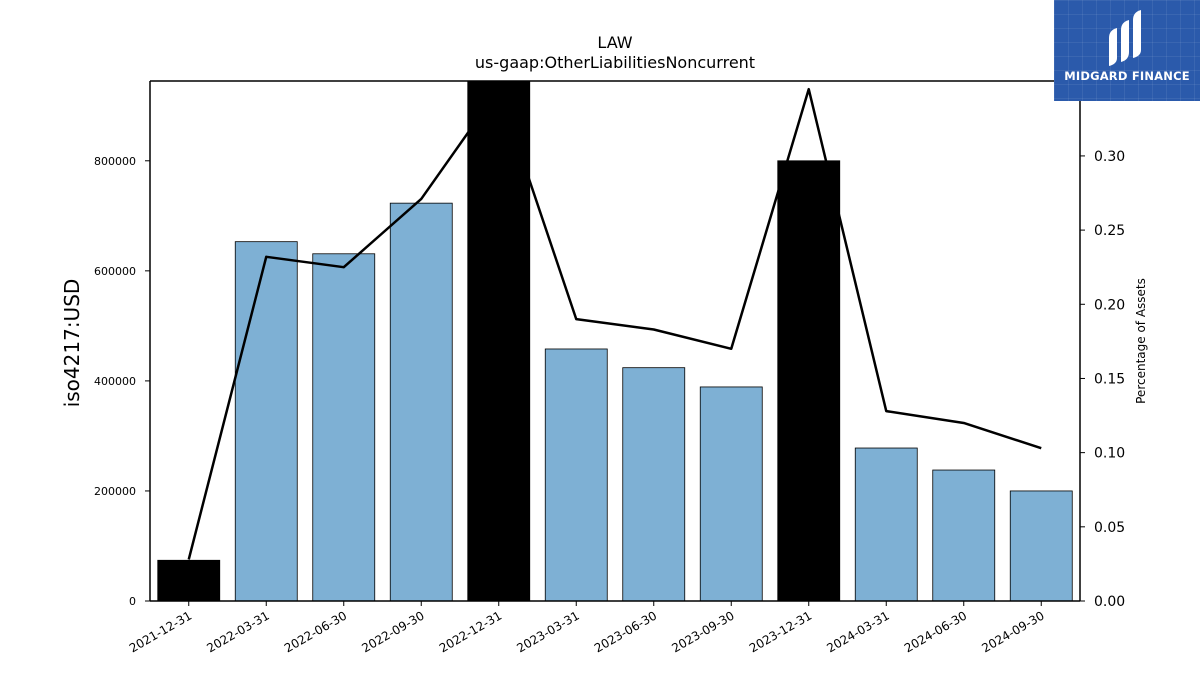 This screenshot has height=675, width=1200. I want to click on chart-title: LAW, so click(614, 42).